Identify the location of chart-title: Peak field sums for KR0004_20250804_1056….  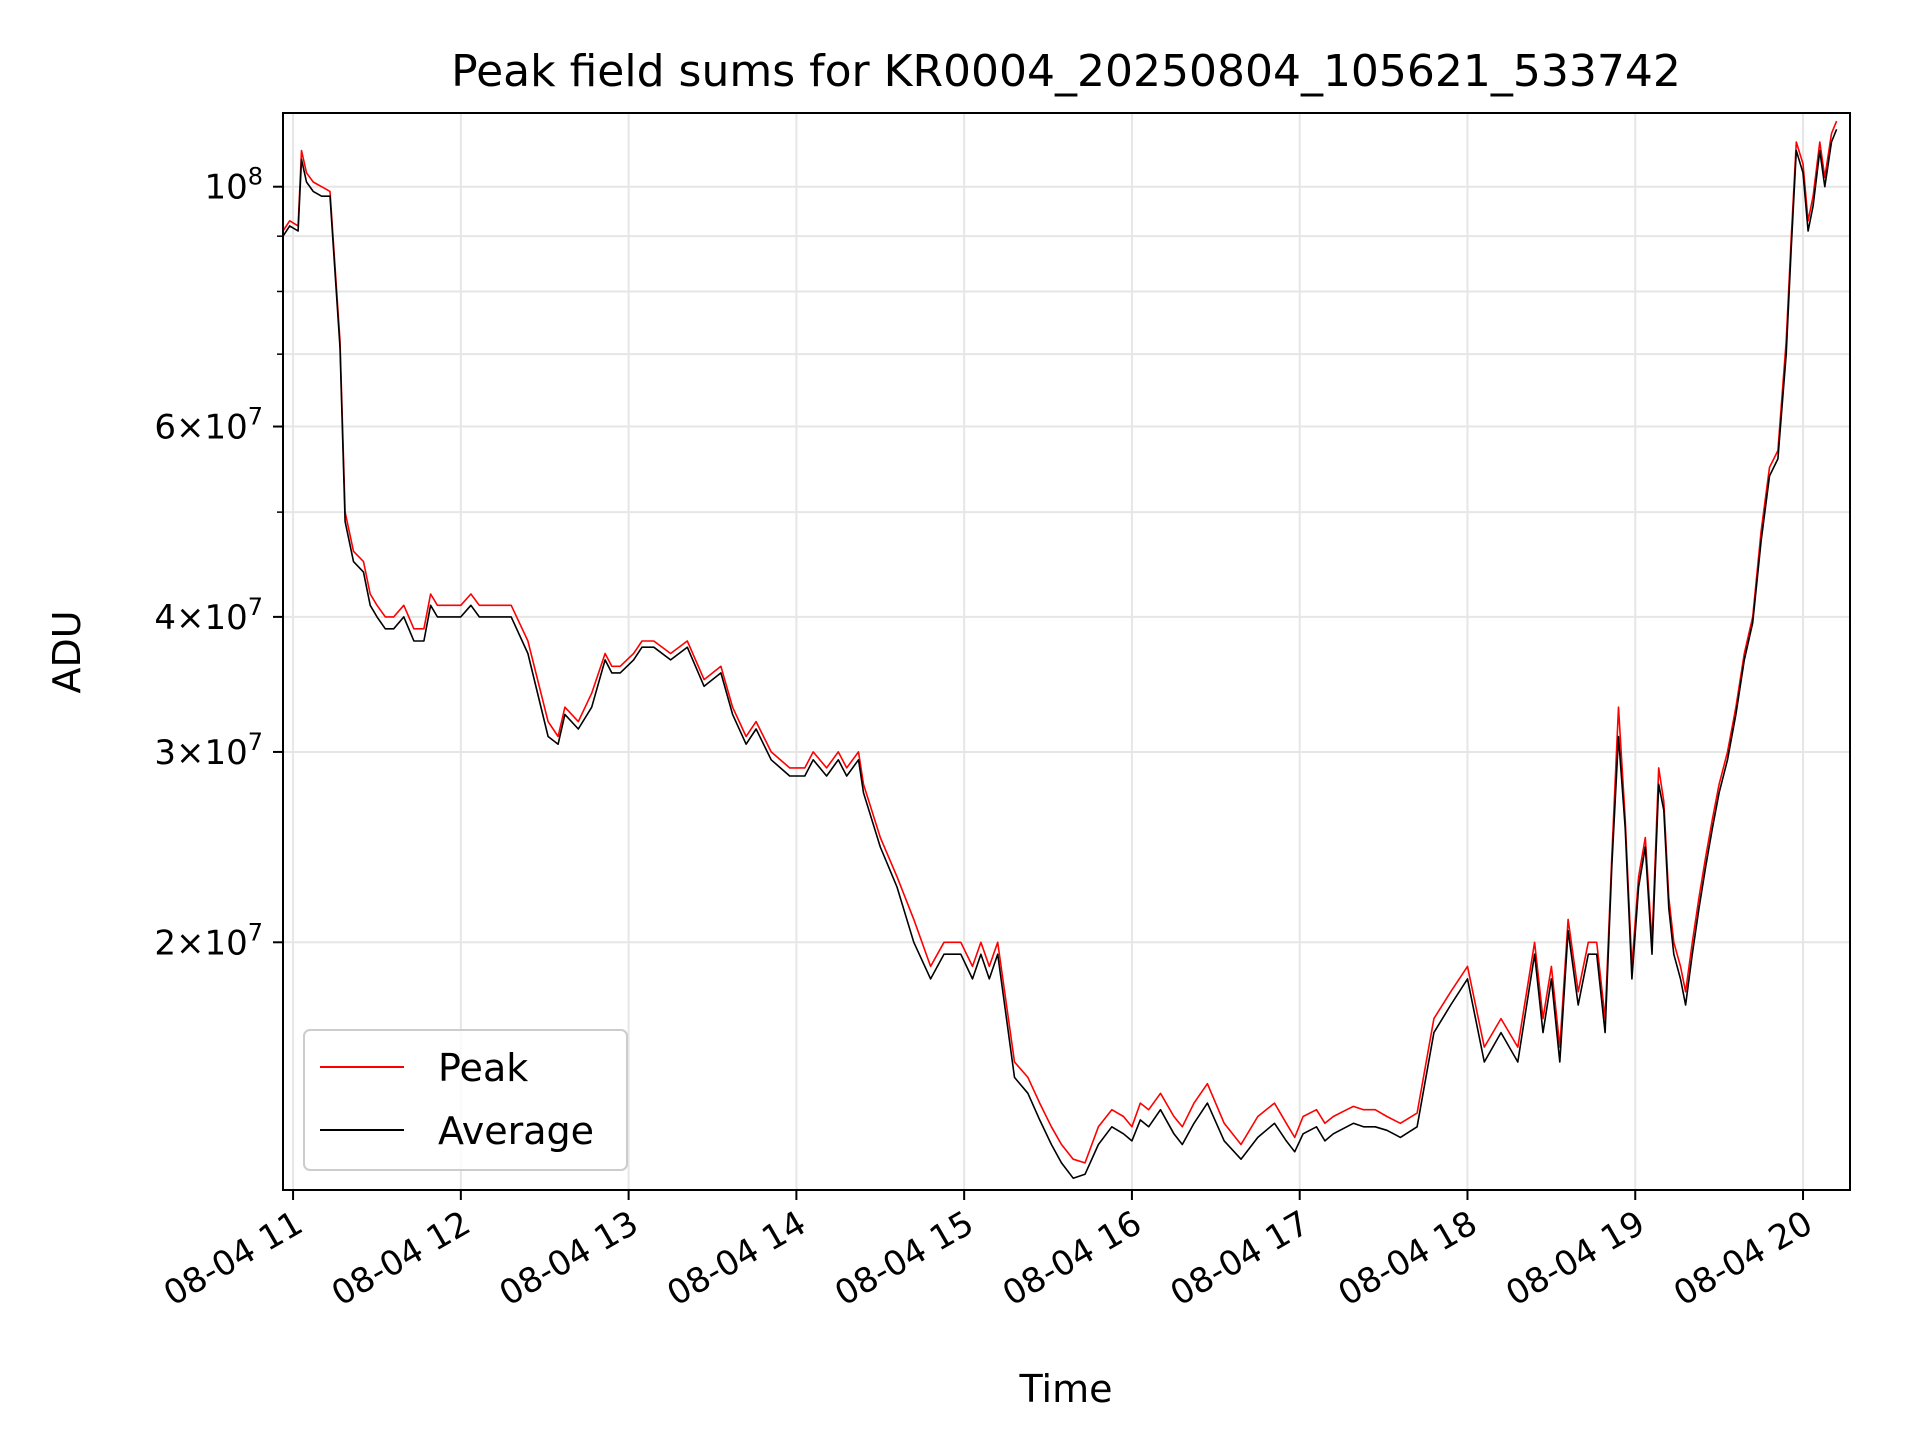
(1066, 71).